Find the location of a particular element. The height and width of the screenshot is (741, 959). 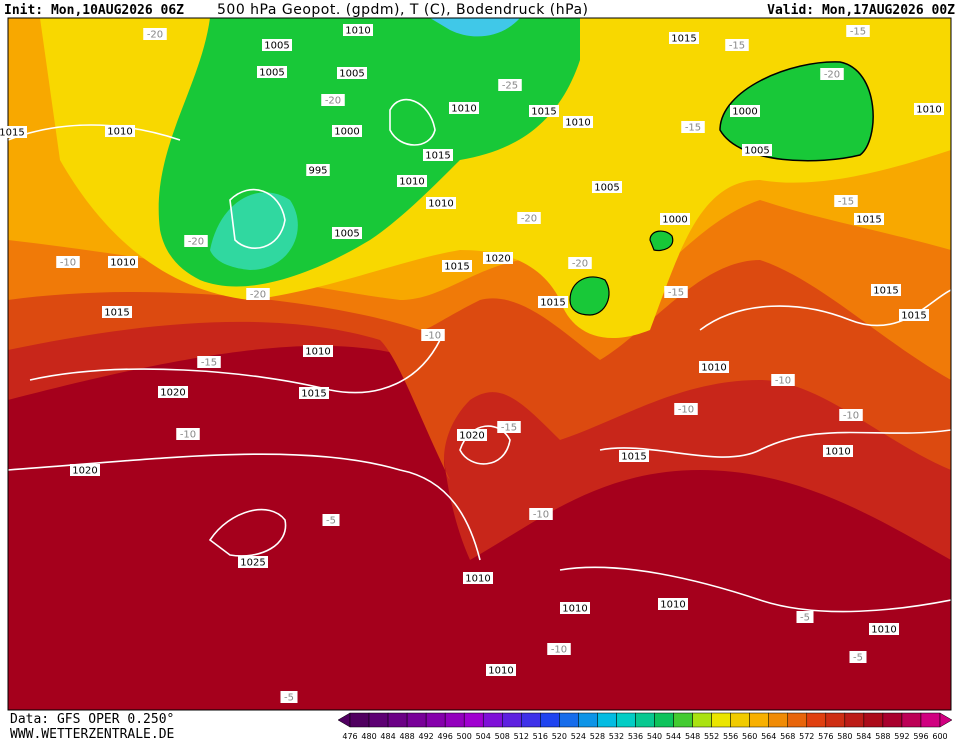

colorbar-label: 572 is located at coordinates (806, 736).